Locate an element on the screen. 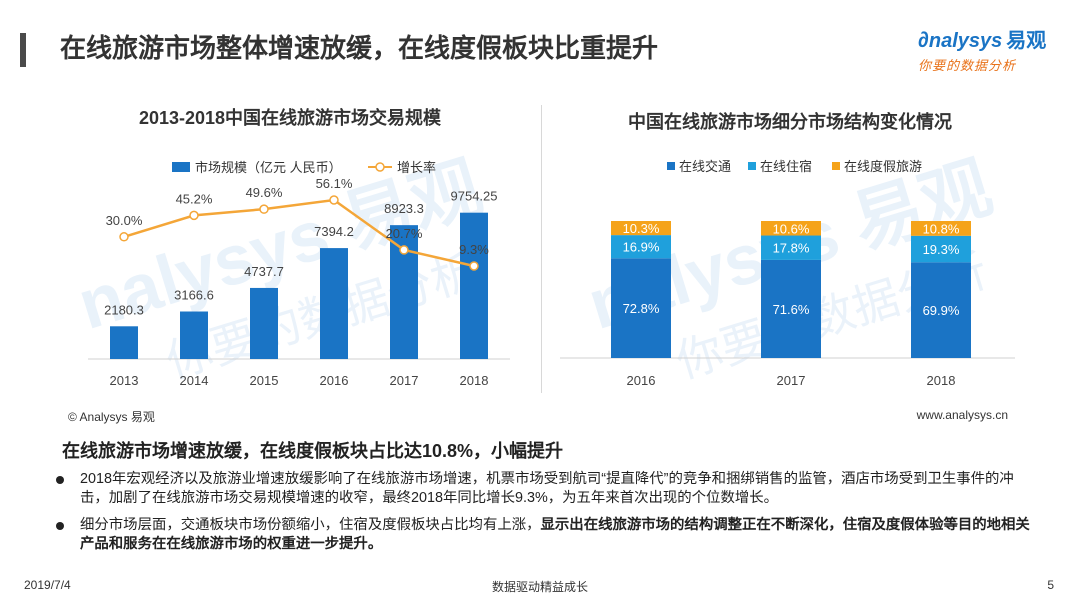  legend-label-line: 增长率 is located at coordinates (416, 167).